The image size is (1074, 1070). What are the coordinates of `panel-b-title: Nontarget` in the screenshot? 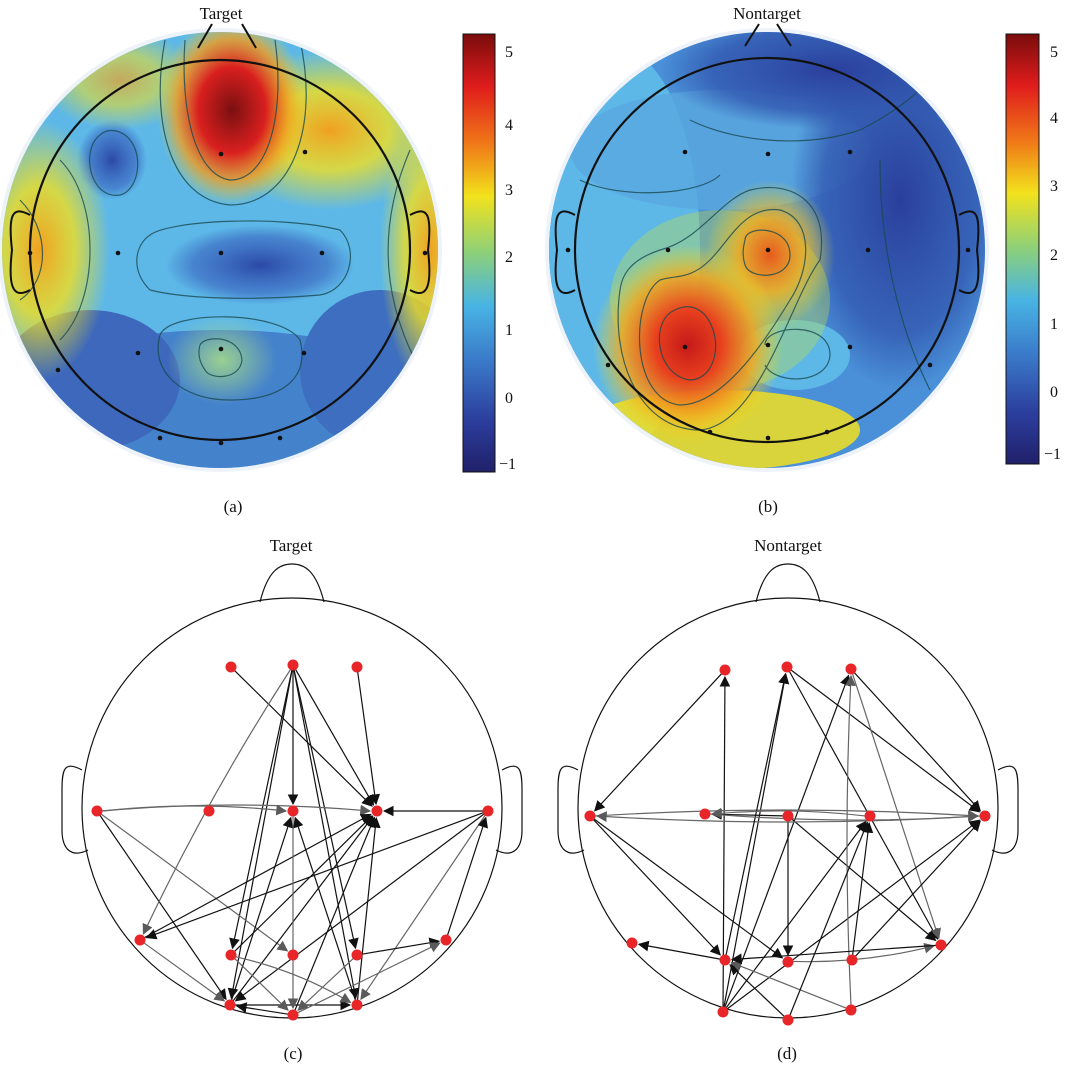 It's located at (767, 13).